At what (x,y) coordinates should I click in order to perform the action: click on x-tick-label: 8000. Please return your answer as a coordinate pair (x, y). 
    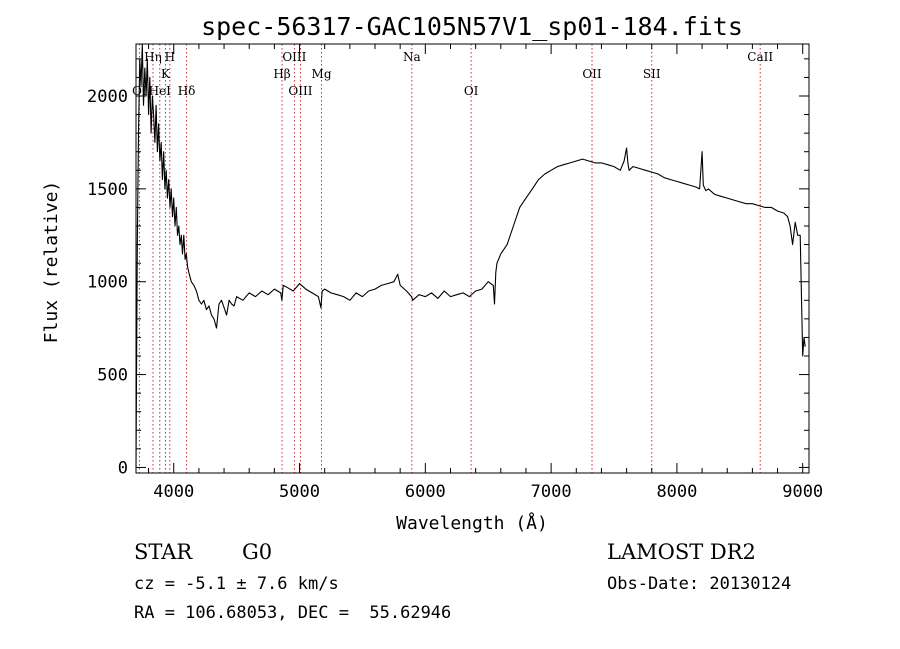
    Looking at the image, I should click on (676, 492).